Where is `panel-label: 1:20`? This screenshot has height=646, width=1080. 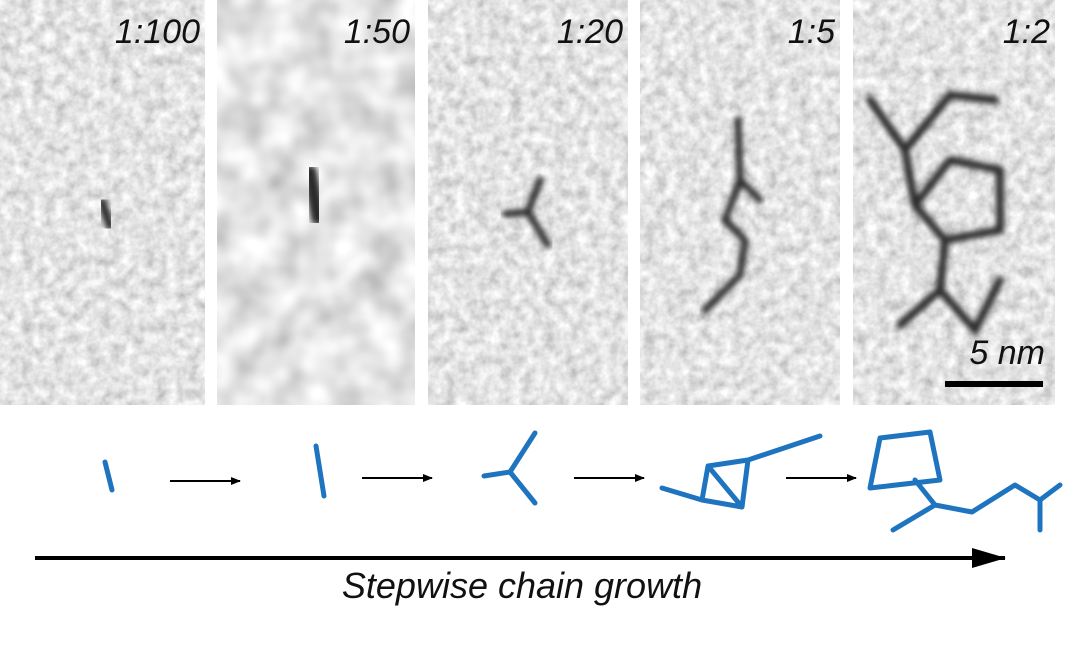
panel-label: 1:20 is located at coordinates (590, 32).